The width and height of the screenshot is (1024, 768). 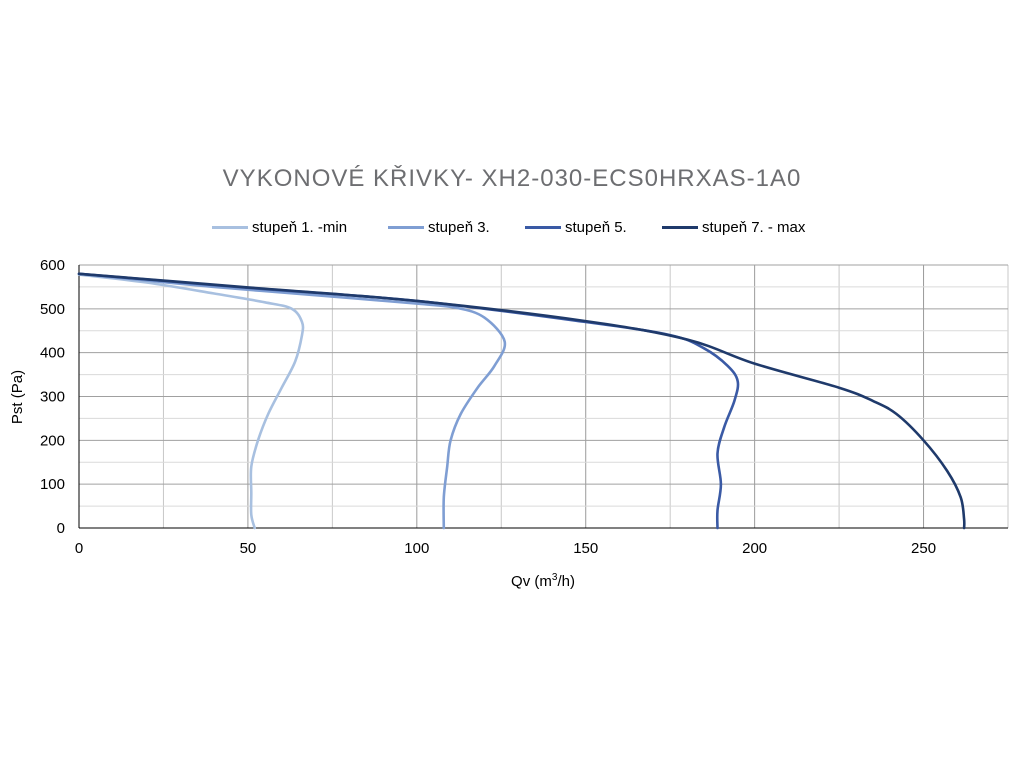 What do you see at coordinates (754, 548) in the screenshot?
I see `x-tick-label-200: 200` at bounding box center [754, 548].